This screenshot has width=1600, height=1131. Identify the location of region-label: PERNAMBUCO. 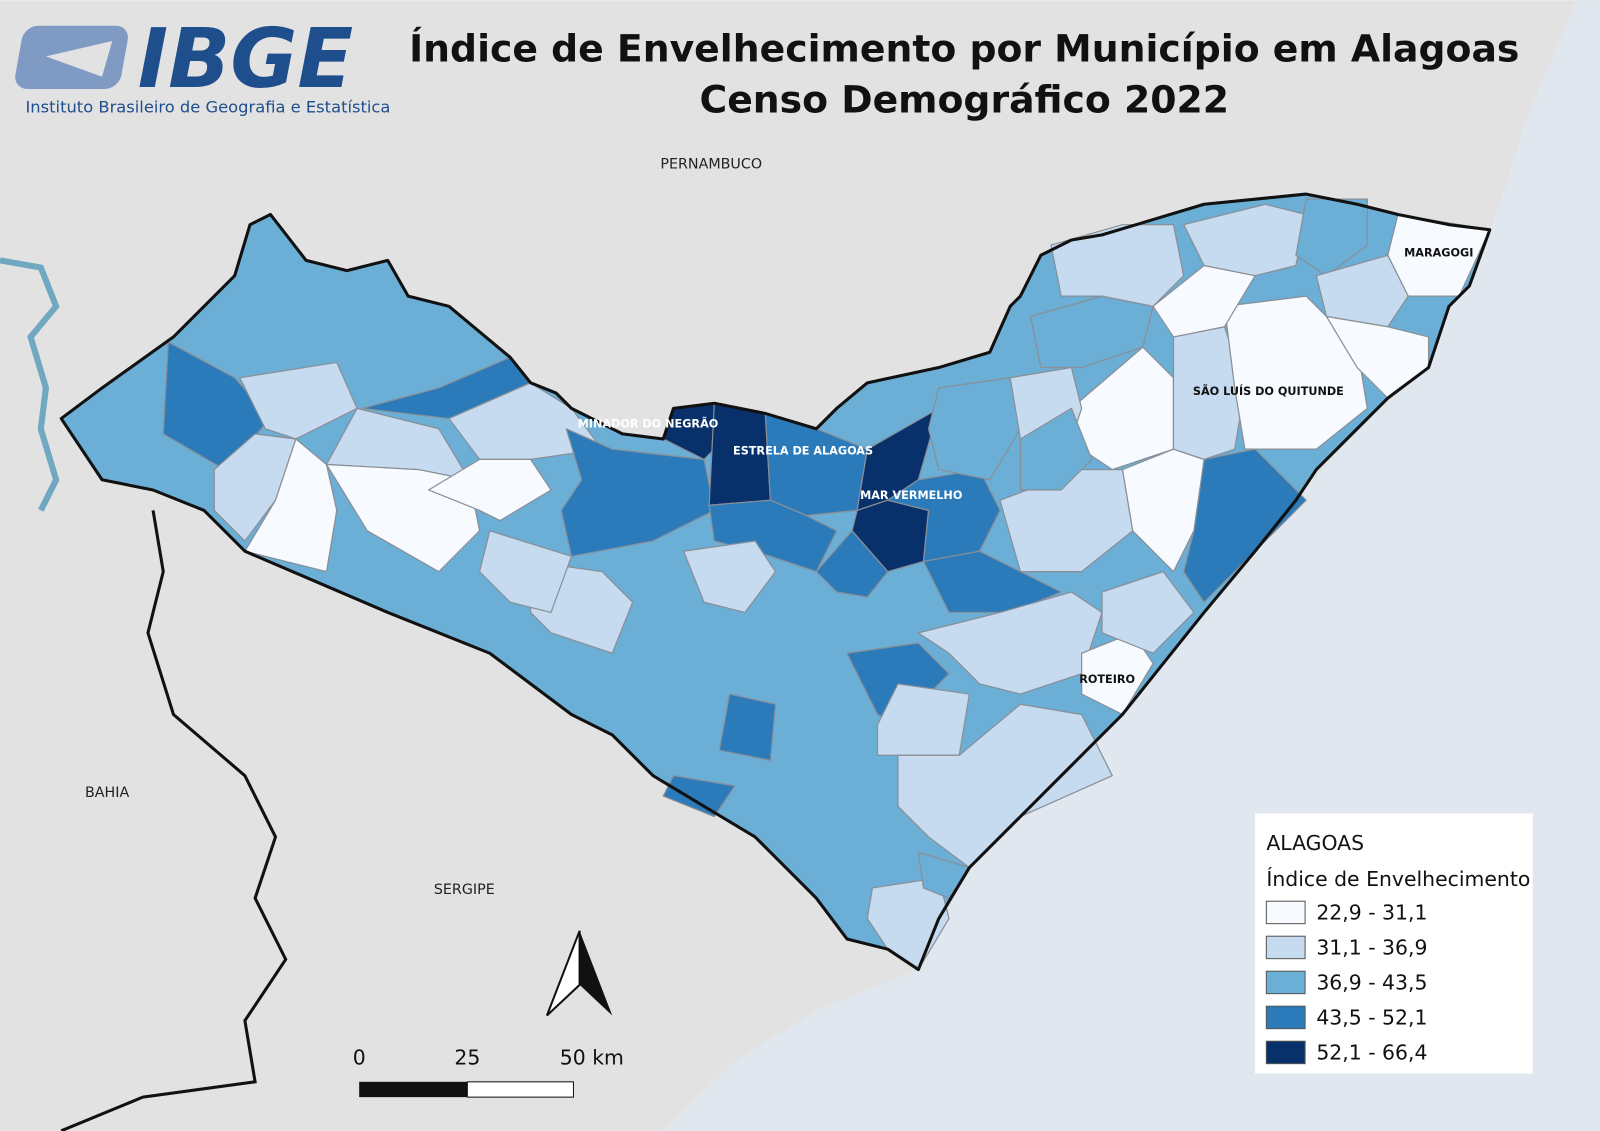
(711, 165).